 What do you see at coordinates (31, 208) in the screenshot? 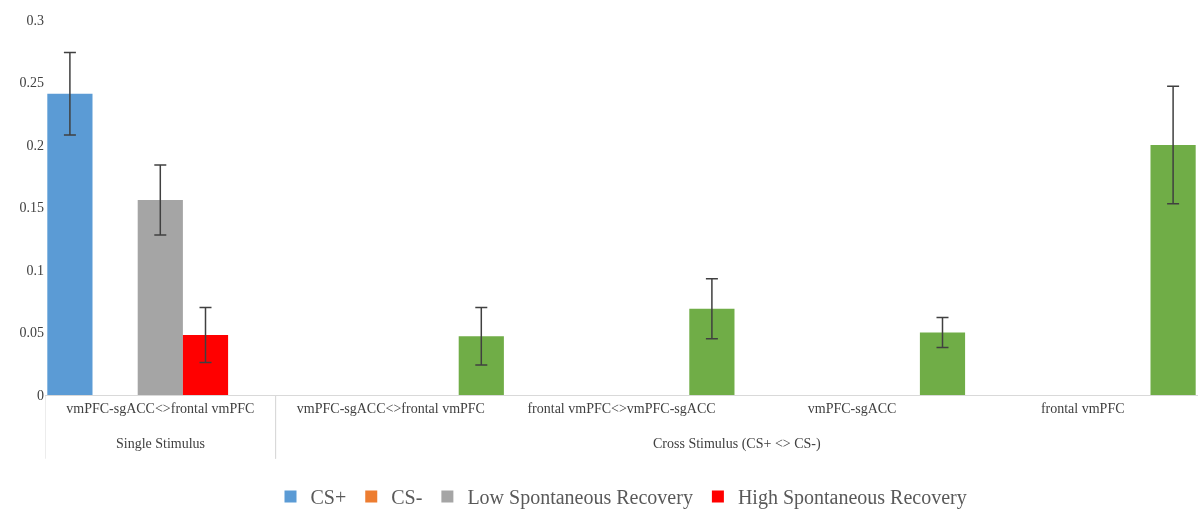
I see `y-tick-label: 0.15` at bounding box center [31, 208].